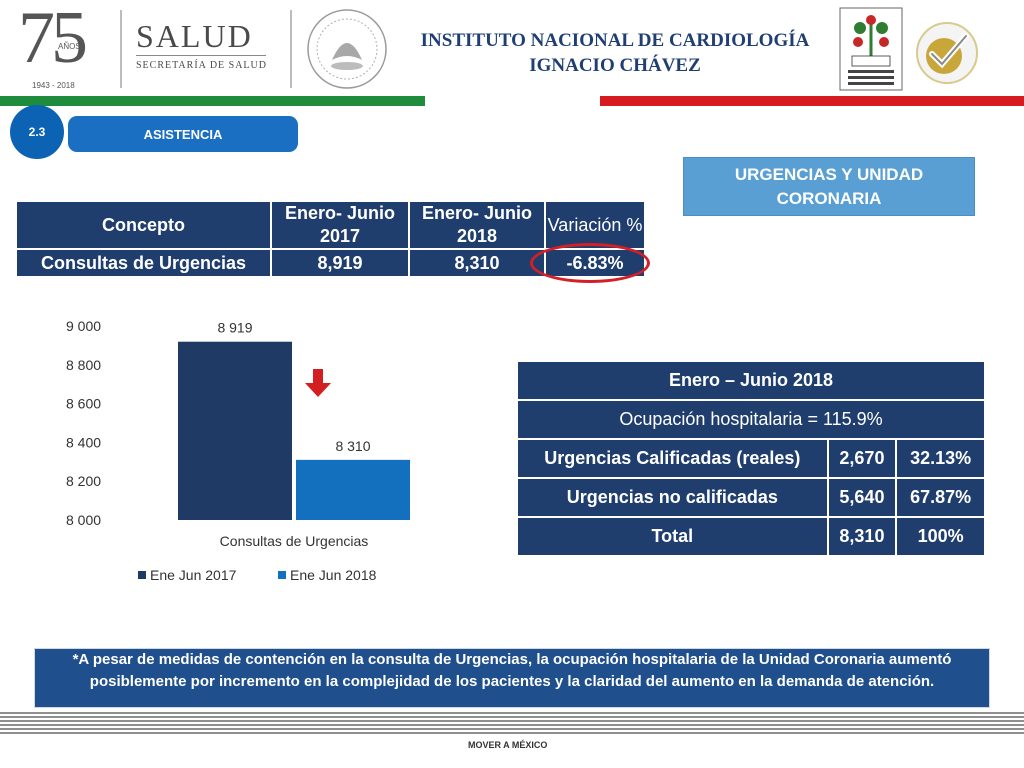 This screenshot has height=768, width=1024. What do you see at coordinates (83, 442) in the screenshot?
I see `y-tick-label: 8 400` at bounding box center [83, 442].